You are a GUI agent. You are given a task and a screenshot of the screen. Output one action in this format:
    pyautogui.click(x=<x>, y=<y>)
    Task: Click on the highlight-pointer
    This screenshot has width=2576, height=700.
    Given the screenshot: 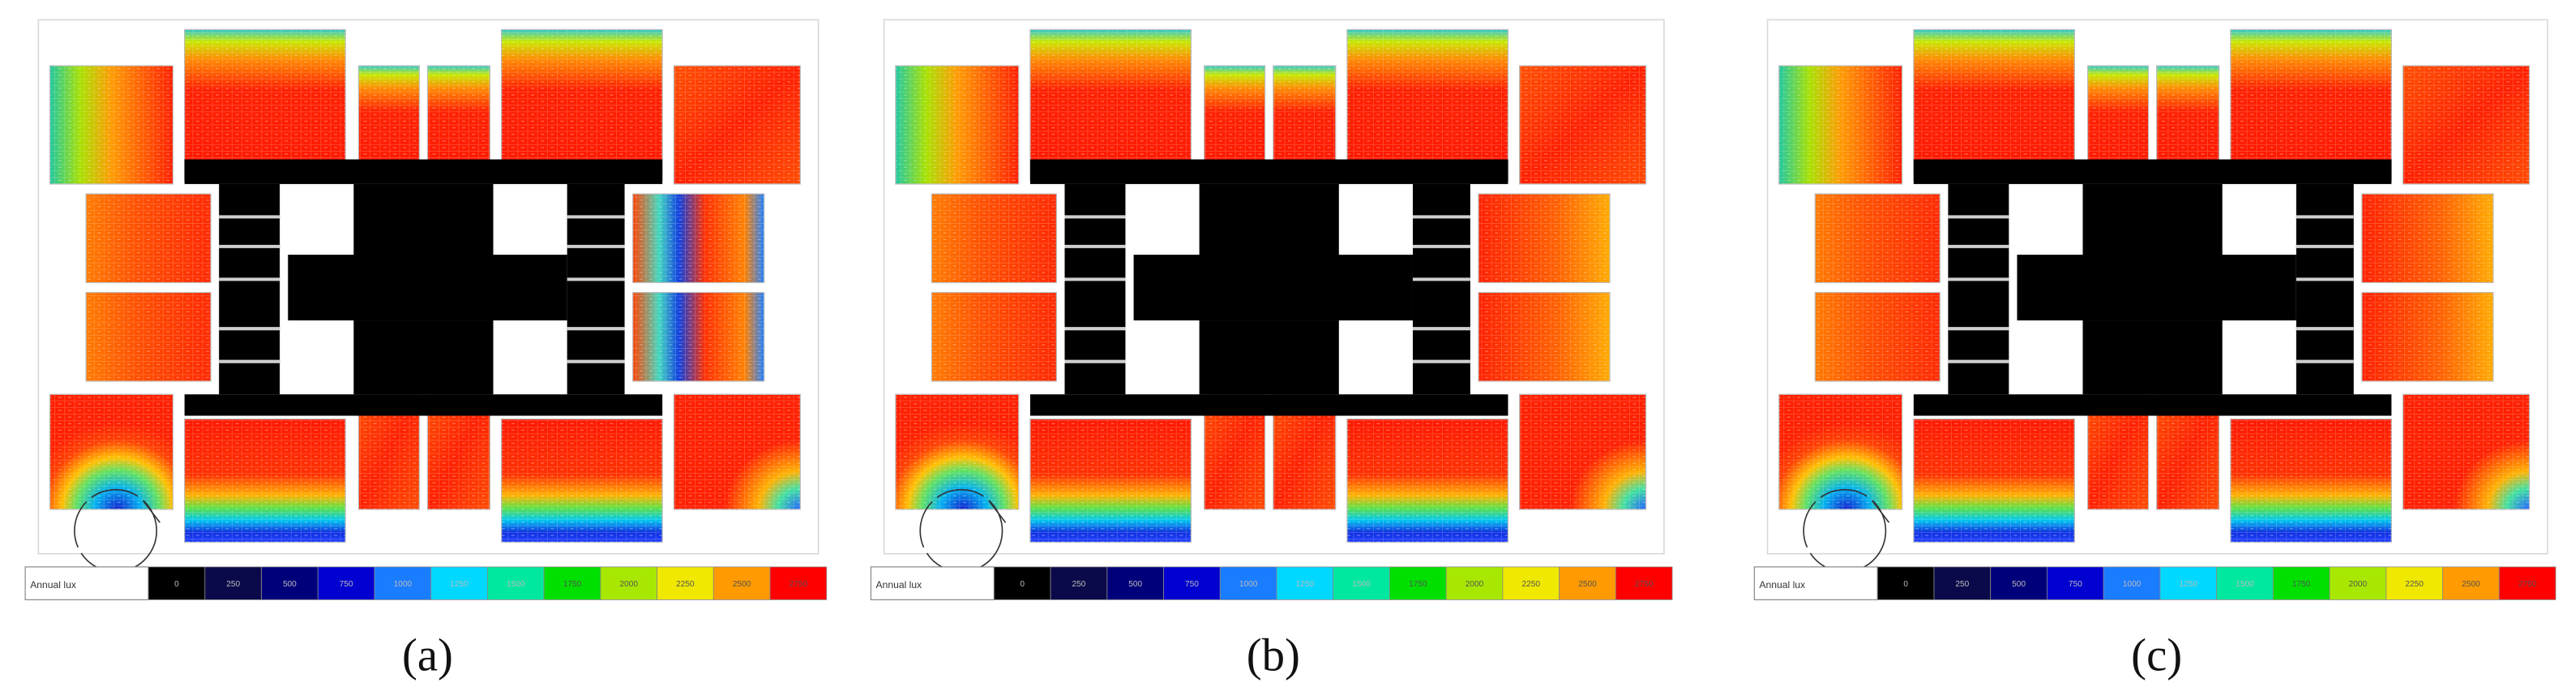 What is the action you would take?
    pyautogui.click(x=151, y=511)
    